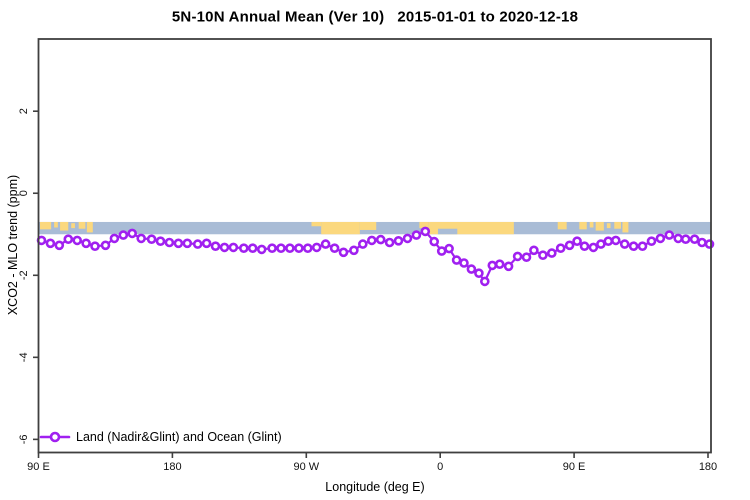 This screenshot has height=500, width=750. I want to click on map-strip-water-patch, so click(447, 231).